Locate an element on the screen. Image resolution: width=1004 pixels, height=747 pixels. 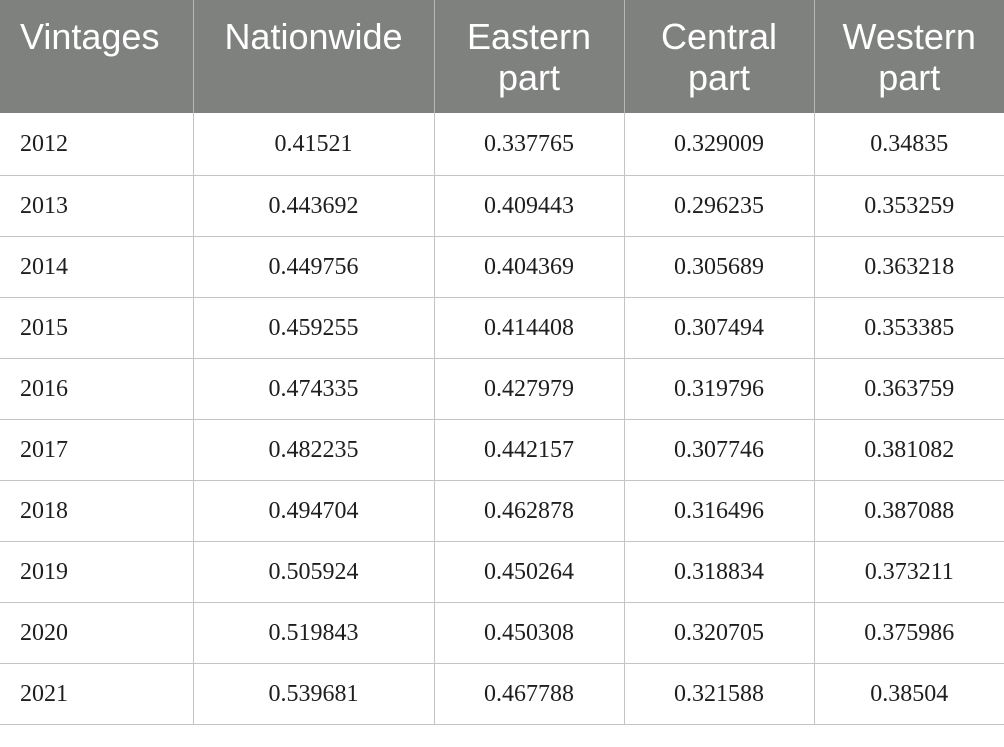
nationwide-cell: 0.41521 is located at coordinates (314, 144).